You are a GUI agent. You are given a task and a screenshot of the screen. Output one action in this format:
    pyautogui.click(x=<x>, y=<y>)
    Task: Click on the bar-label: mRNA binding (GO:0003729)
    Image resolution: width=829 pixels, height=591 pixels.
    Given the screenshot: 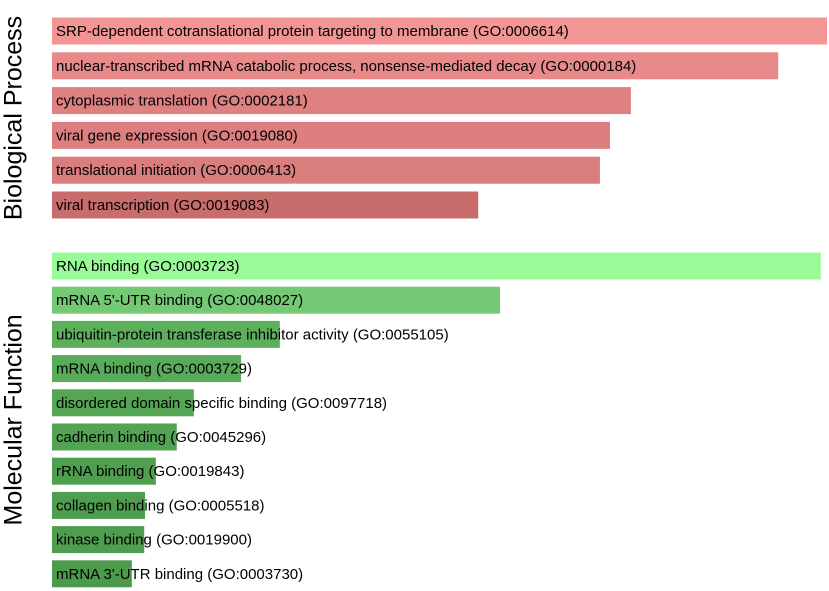 What is the action you would take?
    pyautogui.click(x=154, y=369)
    